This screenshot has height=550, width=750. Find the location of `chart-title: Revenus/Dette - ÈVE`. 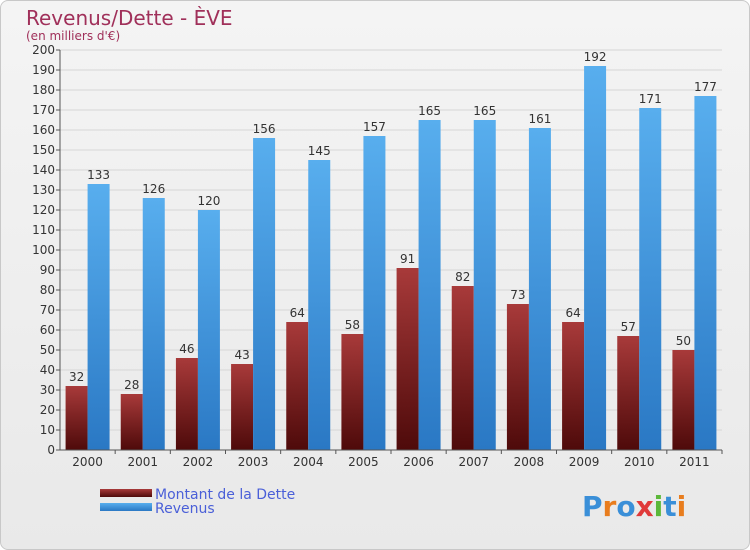

chart-title: Revenus/Dette - ÈVE is located at coordinates (129, 18).